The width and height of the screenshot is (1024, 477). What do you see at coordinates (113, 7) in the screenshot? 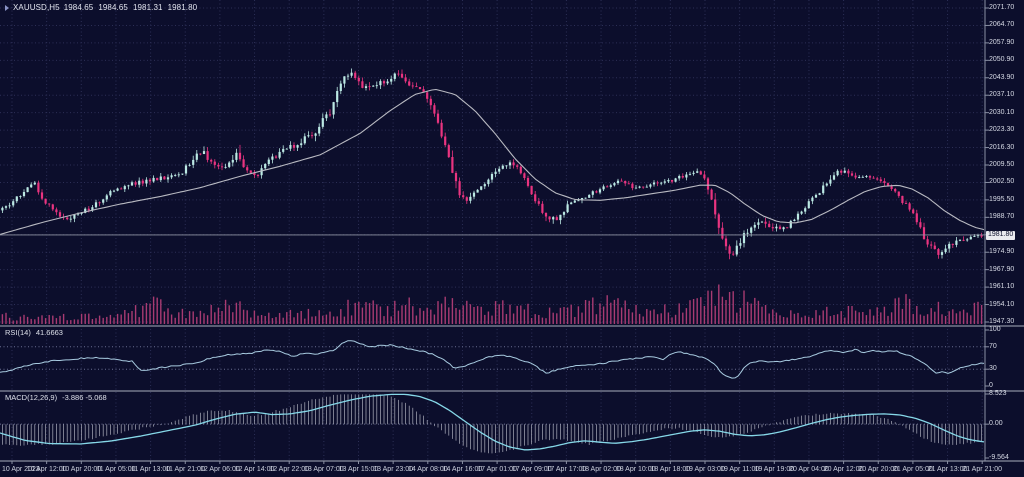
I see `ohlc-high: 1984.65` at bounding box center [113, 7].